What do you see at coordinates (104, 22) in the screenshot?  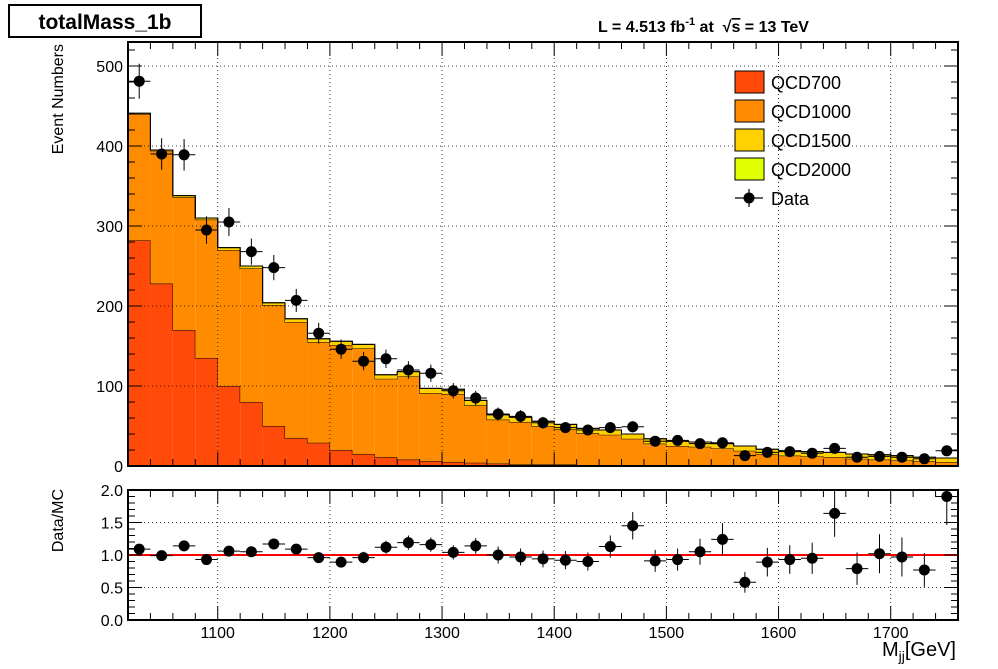 I see `plot-title: totalMass_1b` at bounding box center [104, 22].